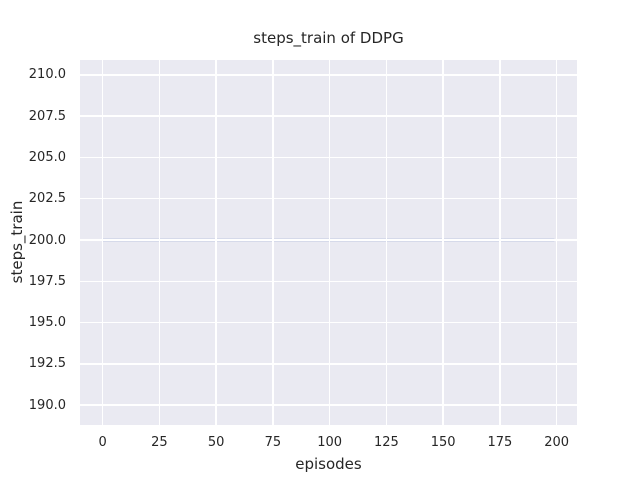 The image size is (640, 480). Describe the element at coordinates (386, 442) in the screenshot. I see `x-tick-label: 125` at that location.